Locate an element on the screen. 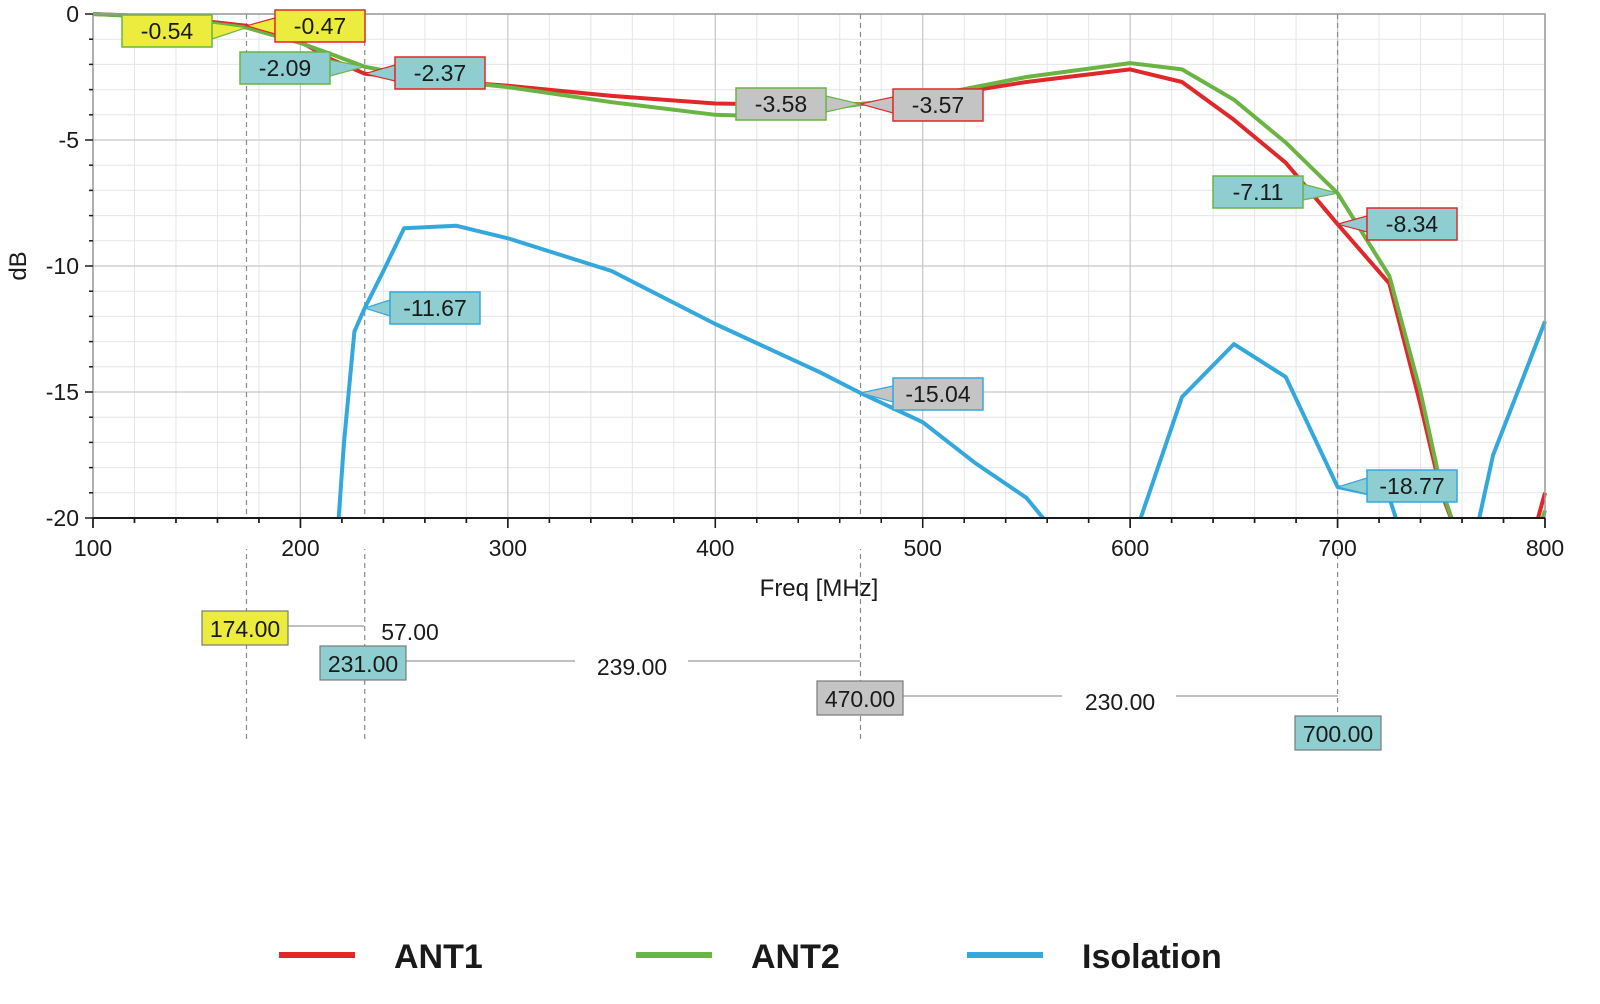  legend-label: Isolation is located at coordinates (1152, 957).